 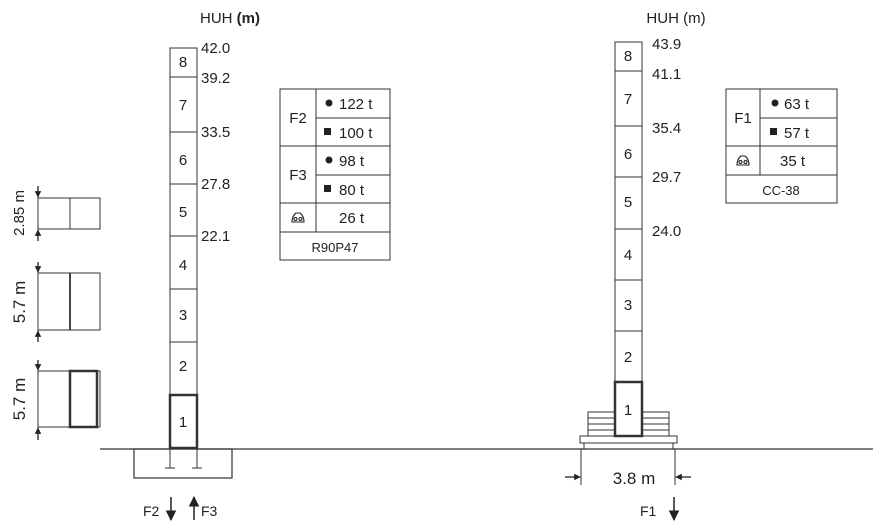 What do you see at coordinates (666, 74) in the screenshot?
I see `right-height-41: 41.1` at bounding box center [666, 74].